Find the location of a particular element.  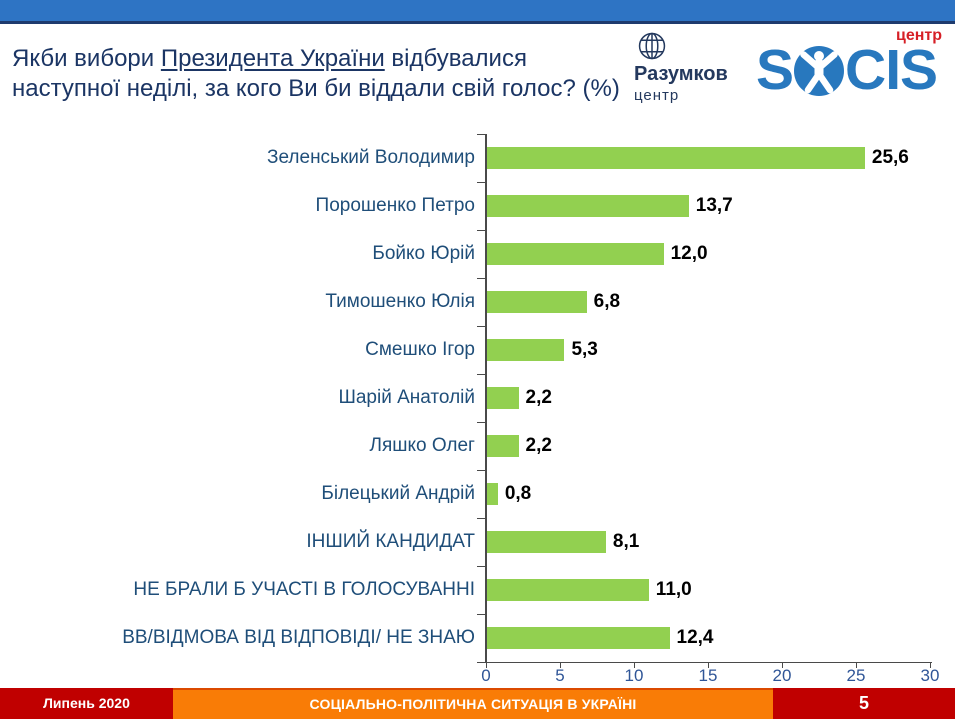

bar-category-label: Порошенко Петро is located at coordinates (395, 205).